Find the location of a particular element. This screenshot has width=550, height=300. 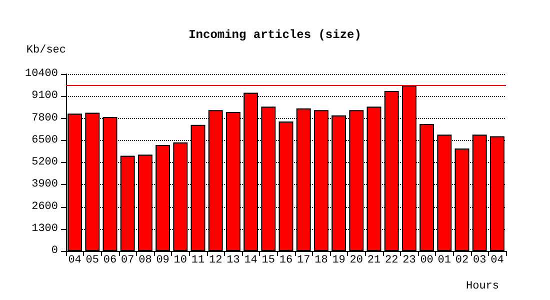

x-tick-label: 03 is located at coordinates (479, 260).